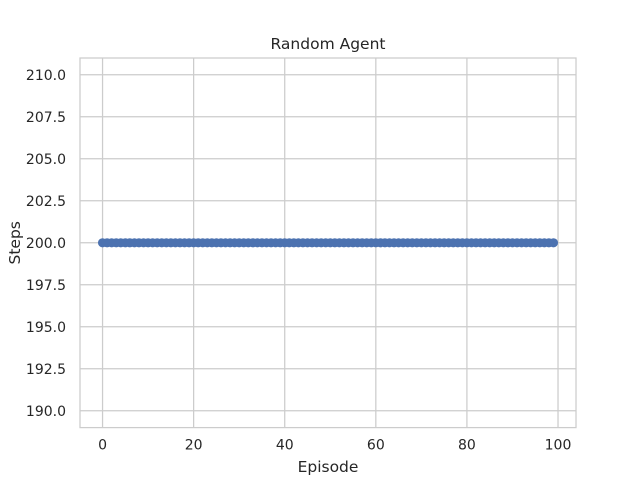 The image size is (640, 480). I want to click on y-tick-label: 197.5, so click(46, 286).